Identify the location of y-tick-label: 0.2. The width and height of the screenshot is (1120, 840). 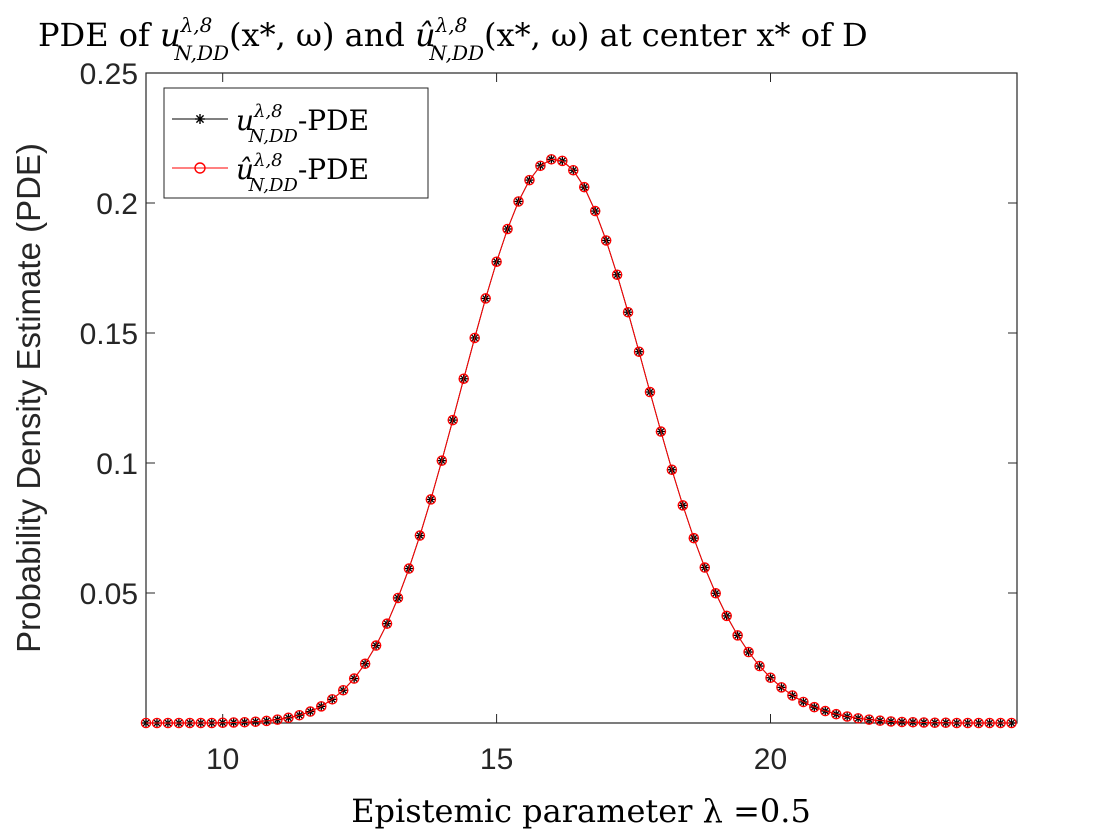
(117, 204).